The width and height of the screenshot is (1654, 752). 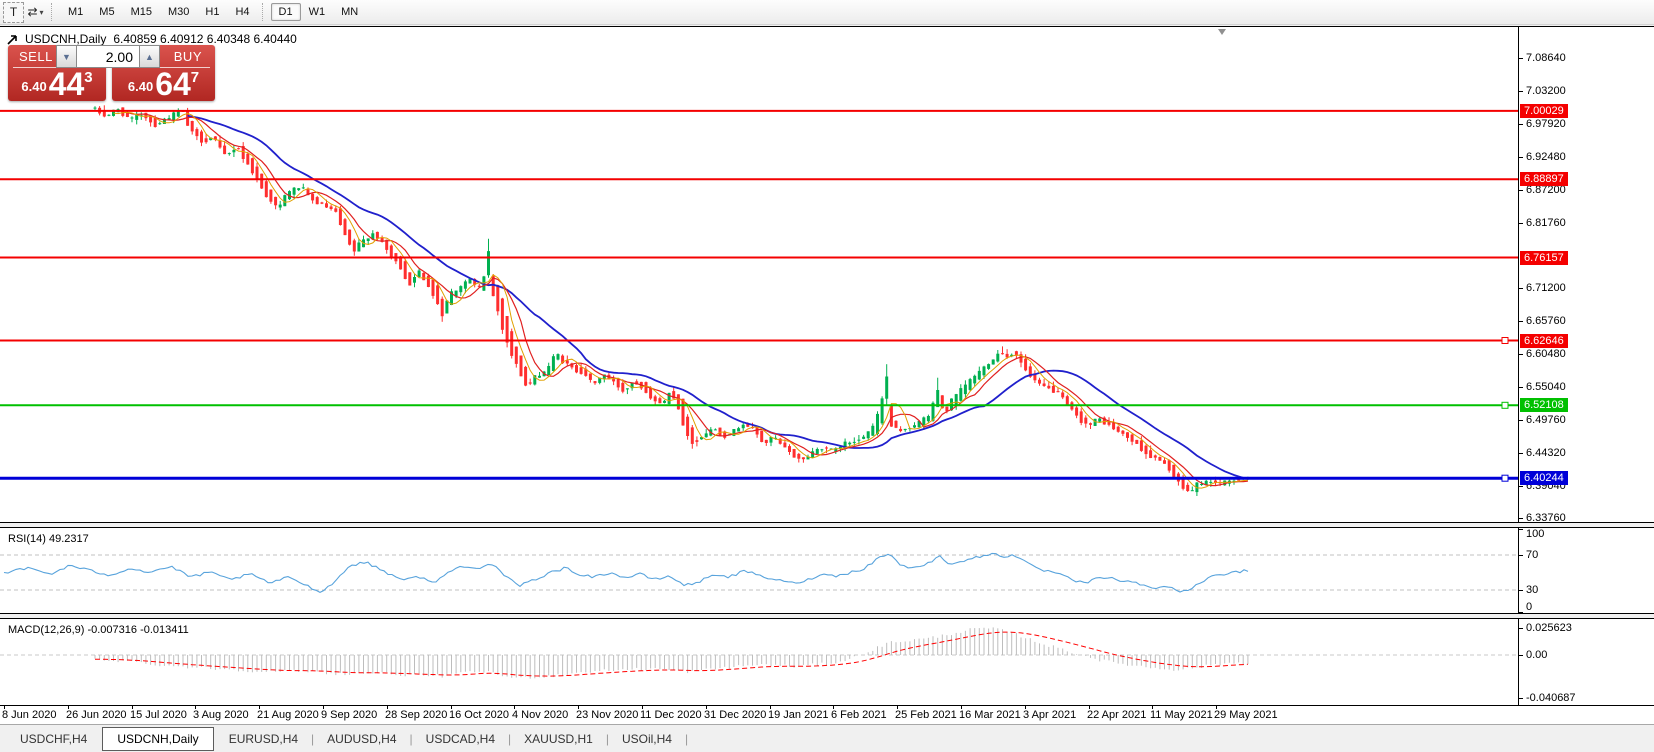 I want to click on timeframe-button-h4: H4, so click(x=242, y=12).